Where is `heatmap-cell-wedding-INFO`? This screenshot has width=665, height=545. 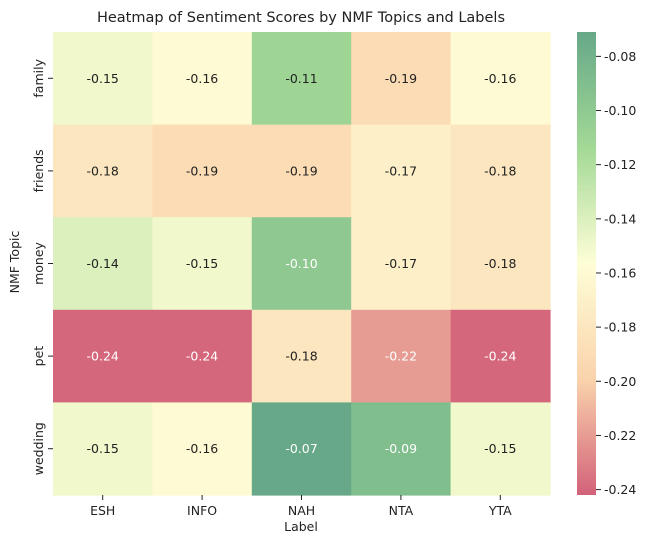 heatmap-cell-wedding-INFO is located at coordinates (202, 449).